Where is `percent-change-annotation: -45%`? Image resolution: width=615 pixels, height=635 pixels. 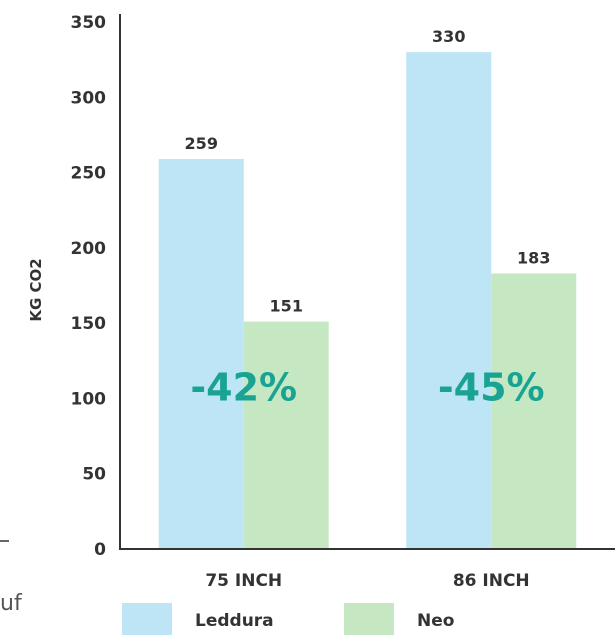
percent-change-annotation: -45% is located at coordinates (491, 387).